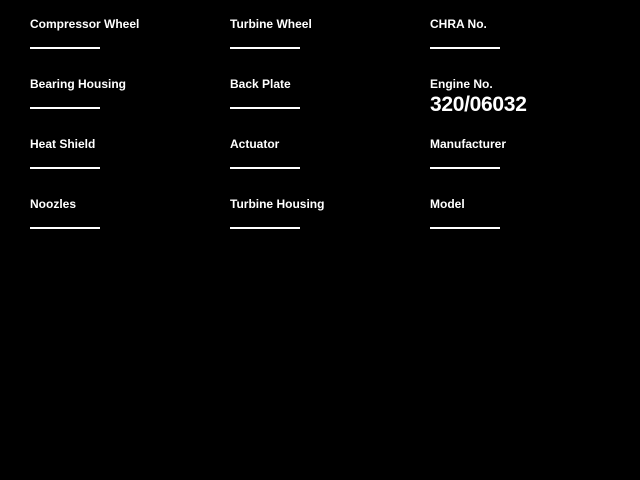 This screenshot has width=640, height=480. I want to click on compressor-wheel-input-line, so click(65, 48).